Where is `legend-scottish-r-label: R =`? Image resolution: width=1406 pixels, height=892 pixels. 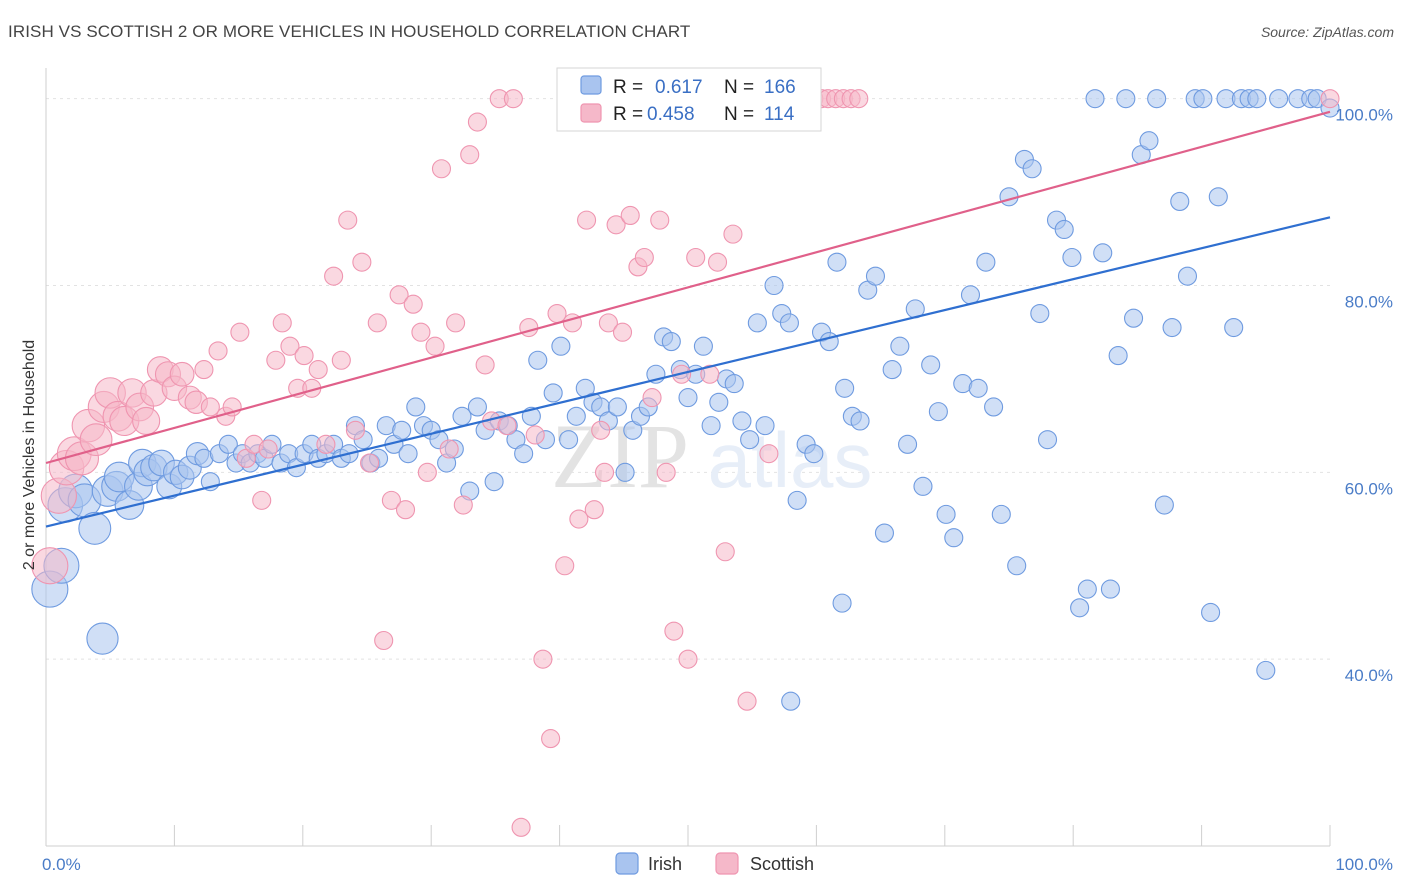
legend-scottish-r-label: R = is located at coordinates (628, 114).